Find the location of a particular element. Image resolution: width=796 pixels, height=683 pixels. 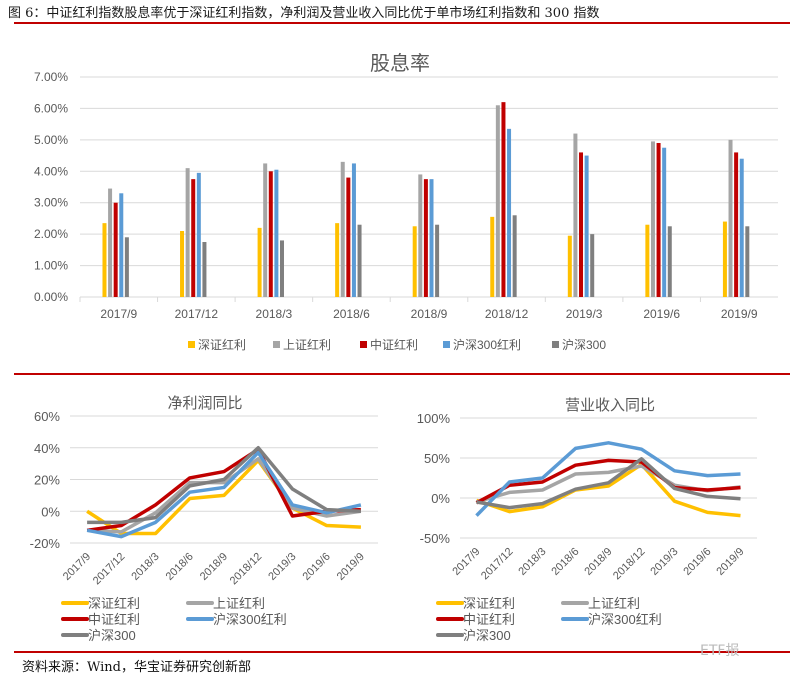

line-沪深300红利 is located at coordinates (608, 479).